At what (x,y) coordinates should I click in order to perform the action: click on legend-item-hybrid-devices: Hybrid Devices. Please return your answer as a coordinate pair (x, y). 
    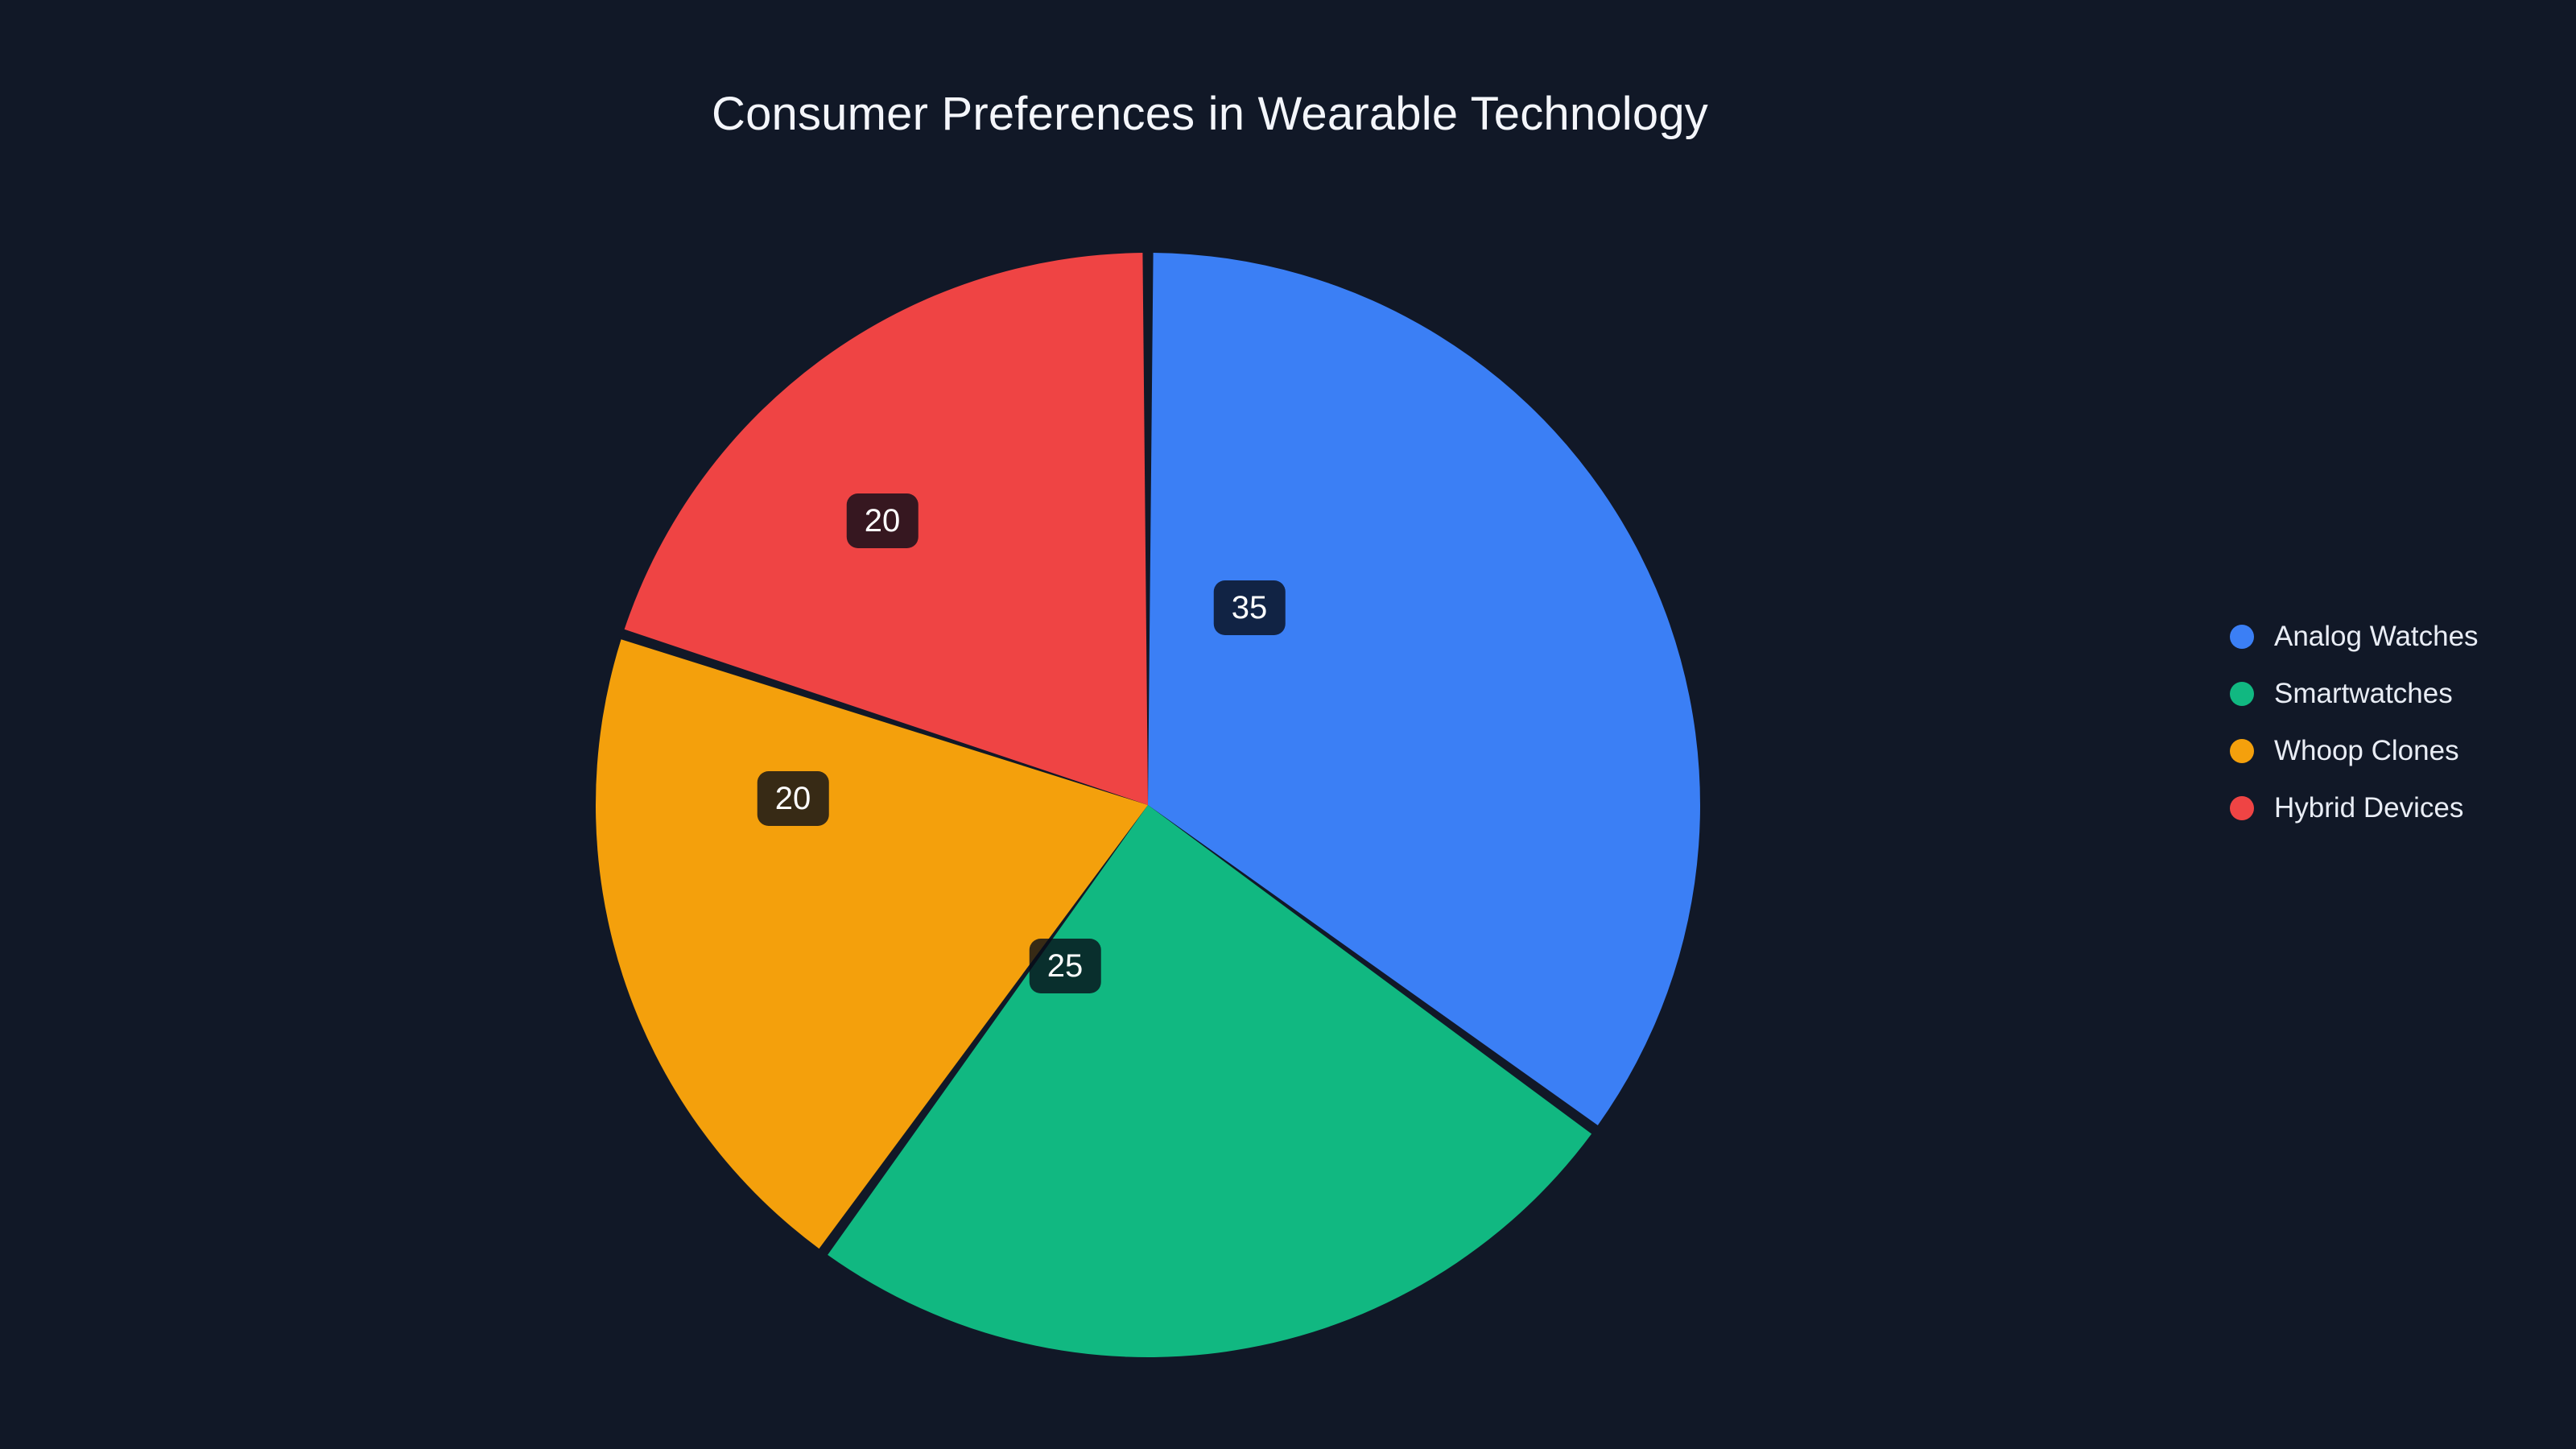
    Looking at the image, I should click on (2391, 807).